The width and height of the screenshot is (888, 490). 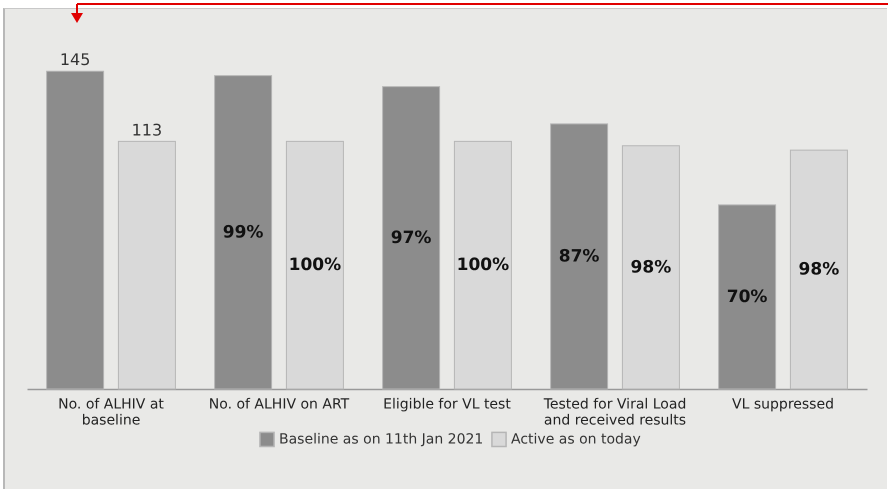 What do you see at coordinates (447, 404) in the screenshot?
I see `x-tick-label: Eligible for VL test` at bounding box center [447, 404].